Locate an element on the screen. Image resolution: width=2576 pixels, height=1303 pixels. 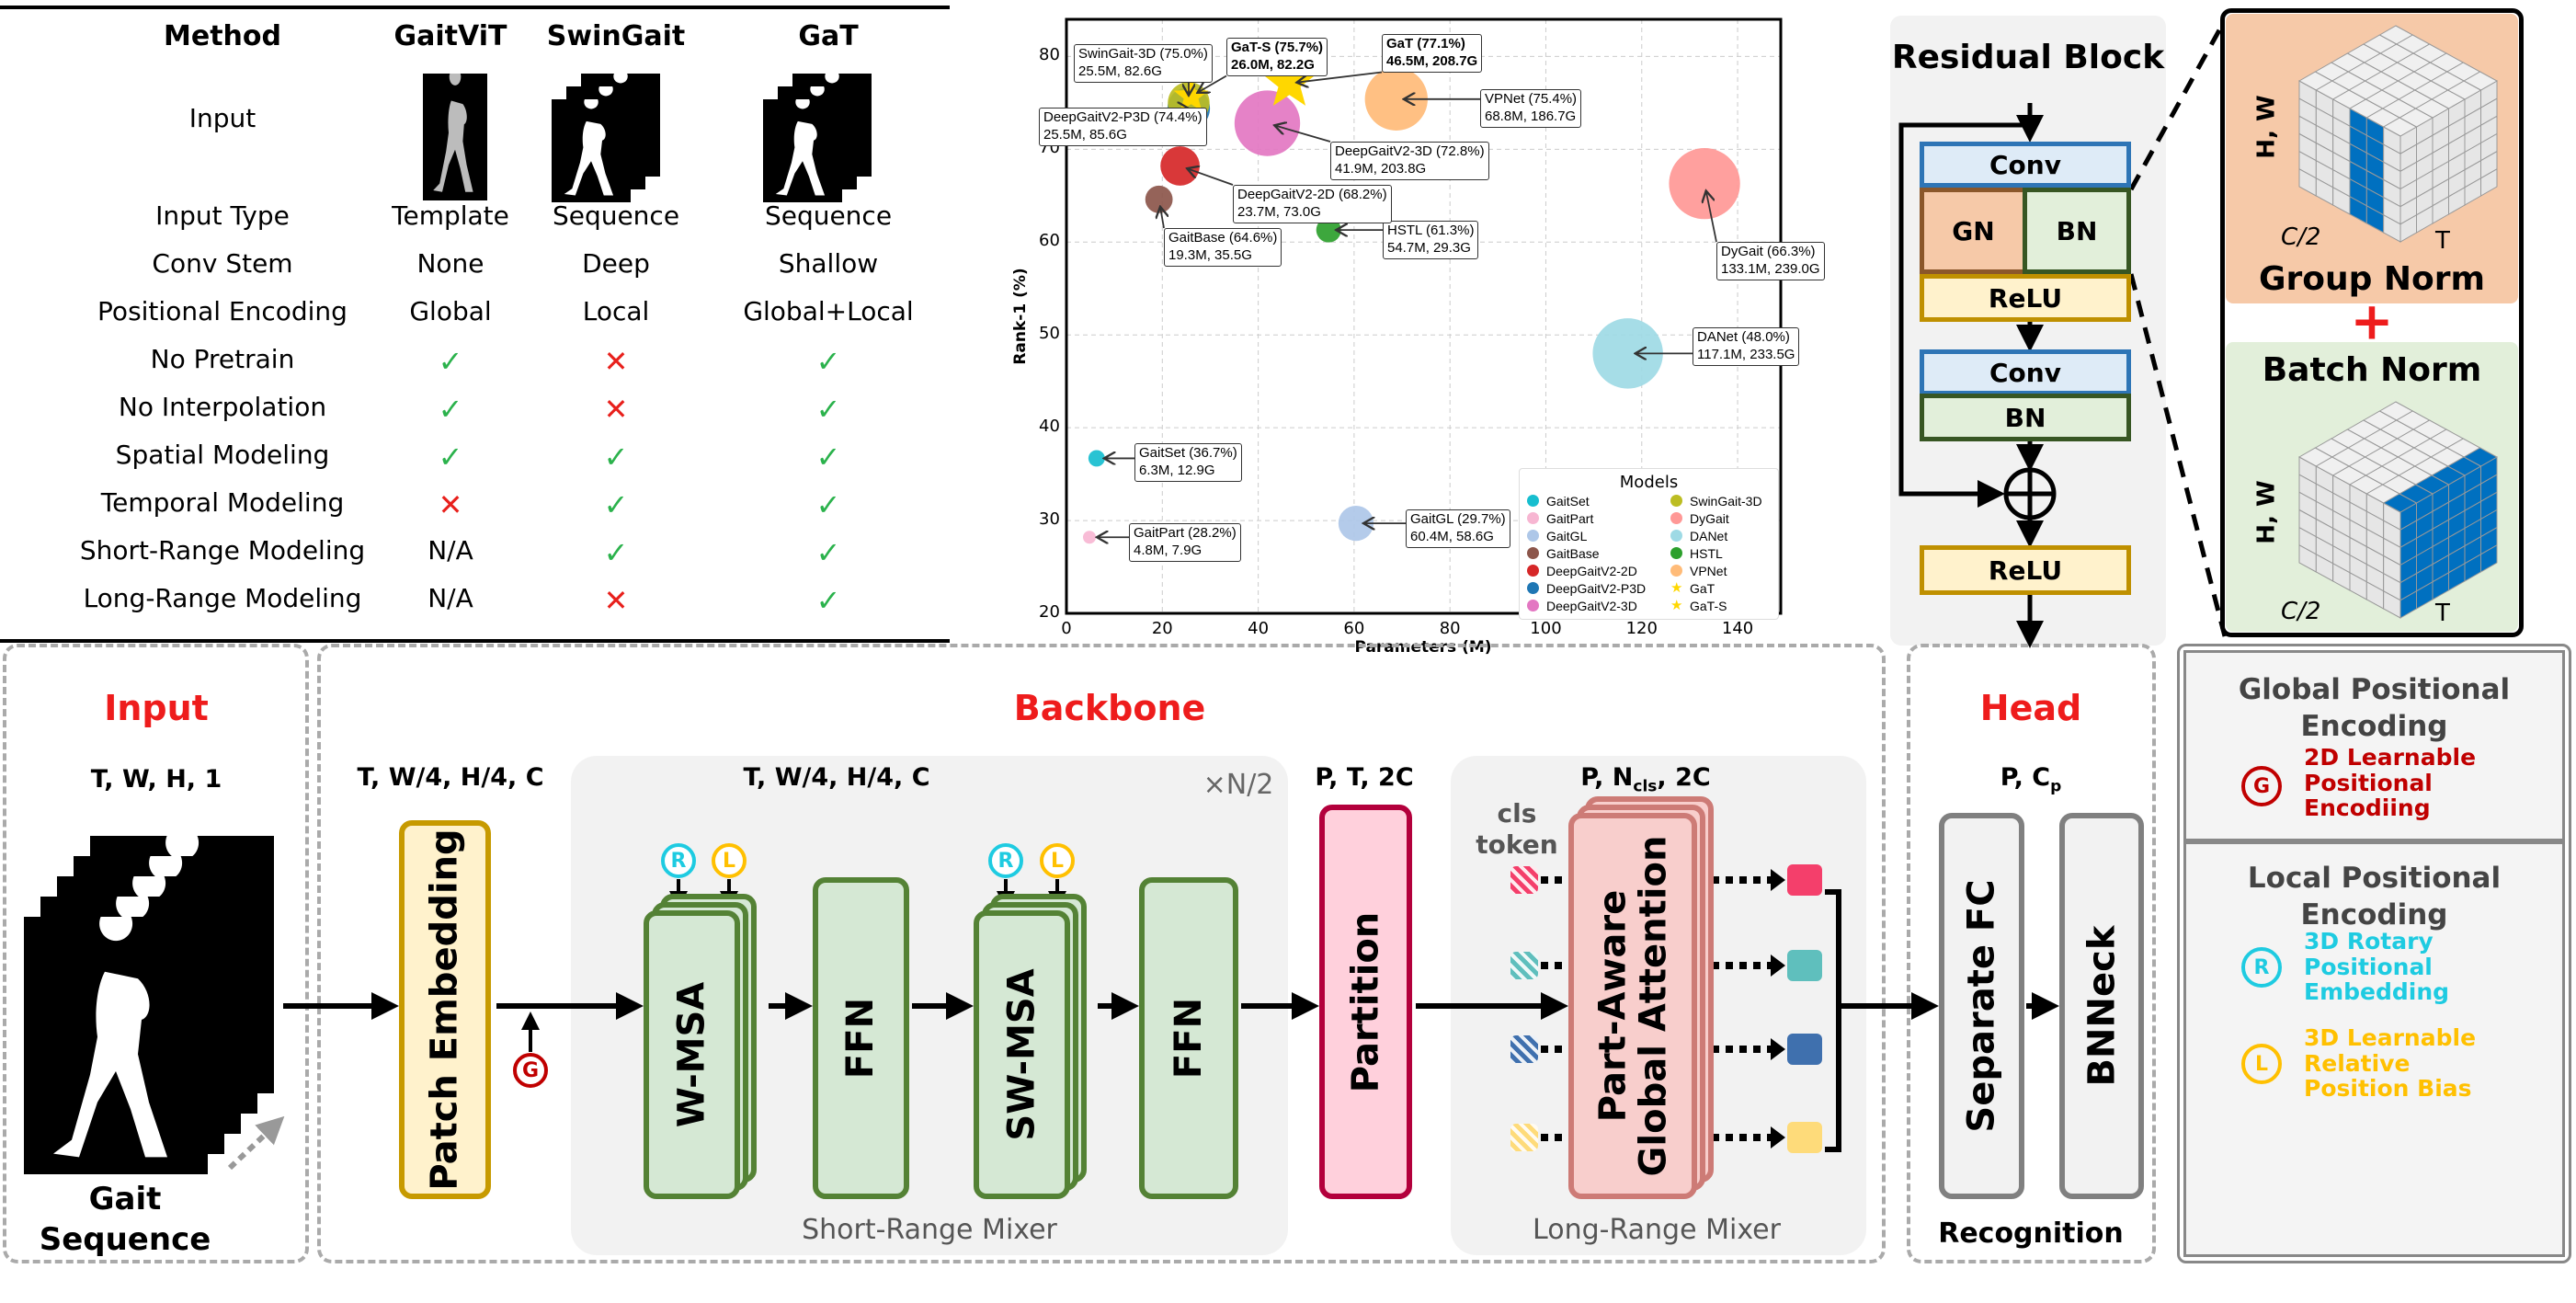
rotary-pe-description: 3D Rotary Positional Embedding is located at coordinates (2377, 966).